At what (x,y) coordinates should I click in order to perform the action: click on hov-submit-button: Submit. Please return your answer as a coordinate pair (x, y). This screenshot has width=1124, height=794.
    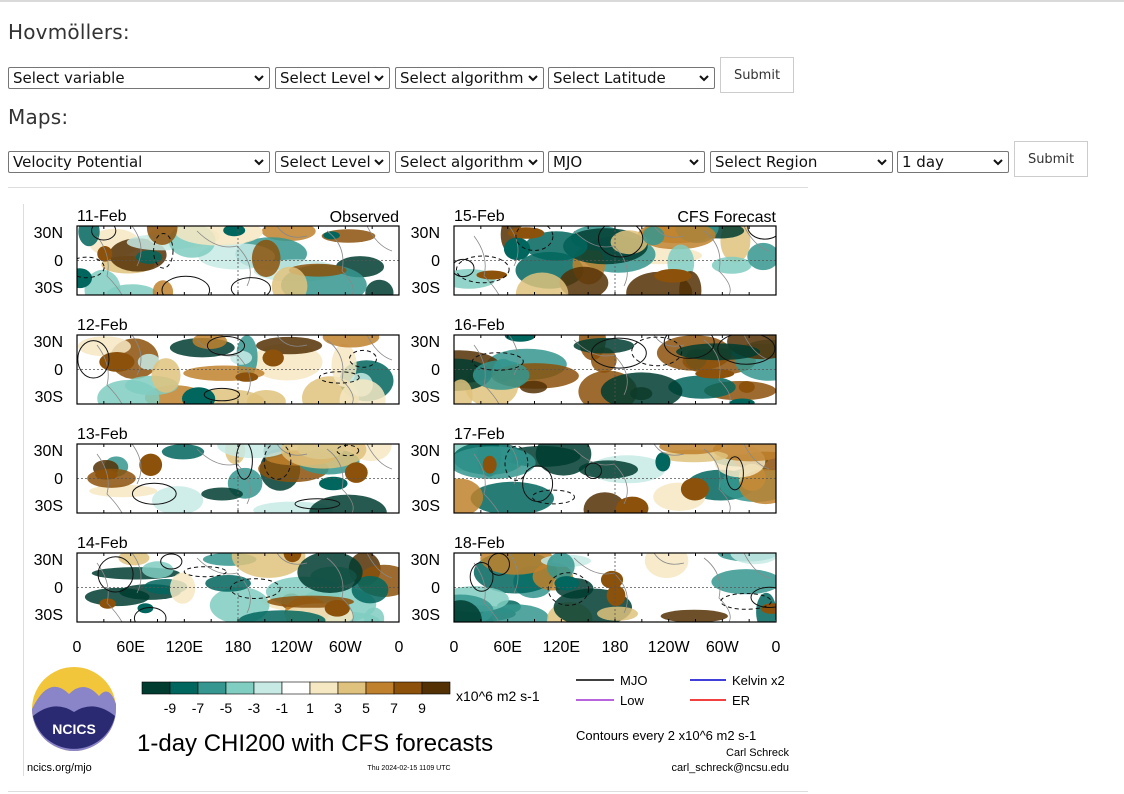
    Looking at the image, I should click on (757, 75).